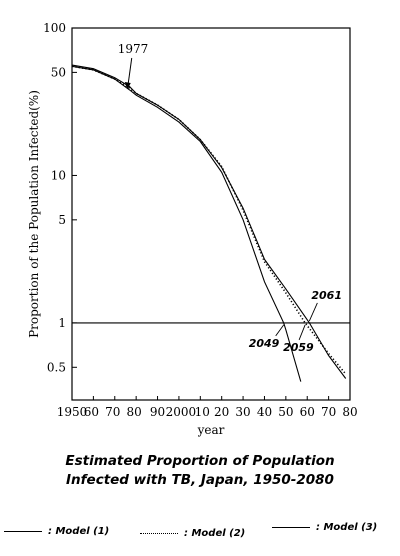  Describe the element at coordinates (62, 220) in the screenshot. I see `y-tick-label: 5` at that location.